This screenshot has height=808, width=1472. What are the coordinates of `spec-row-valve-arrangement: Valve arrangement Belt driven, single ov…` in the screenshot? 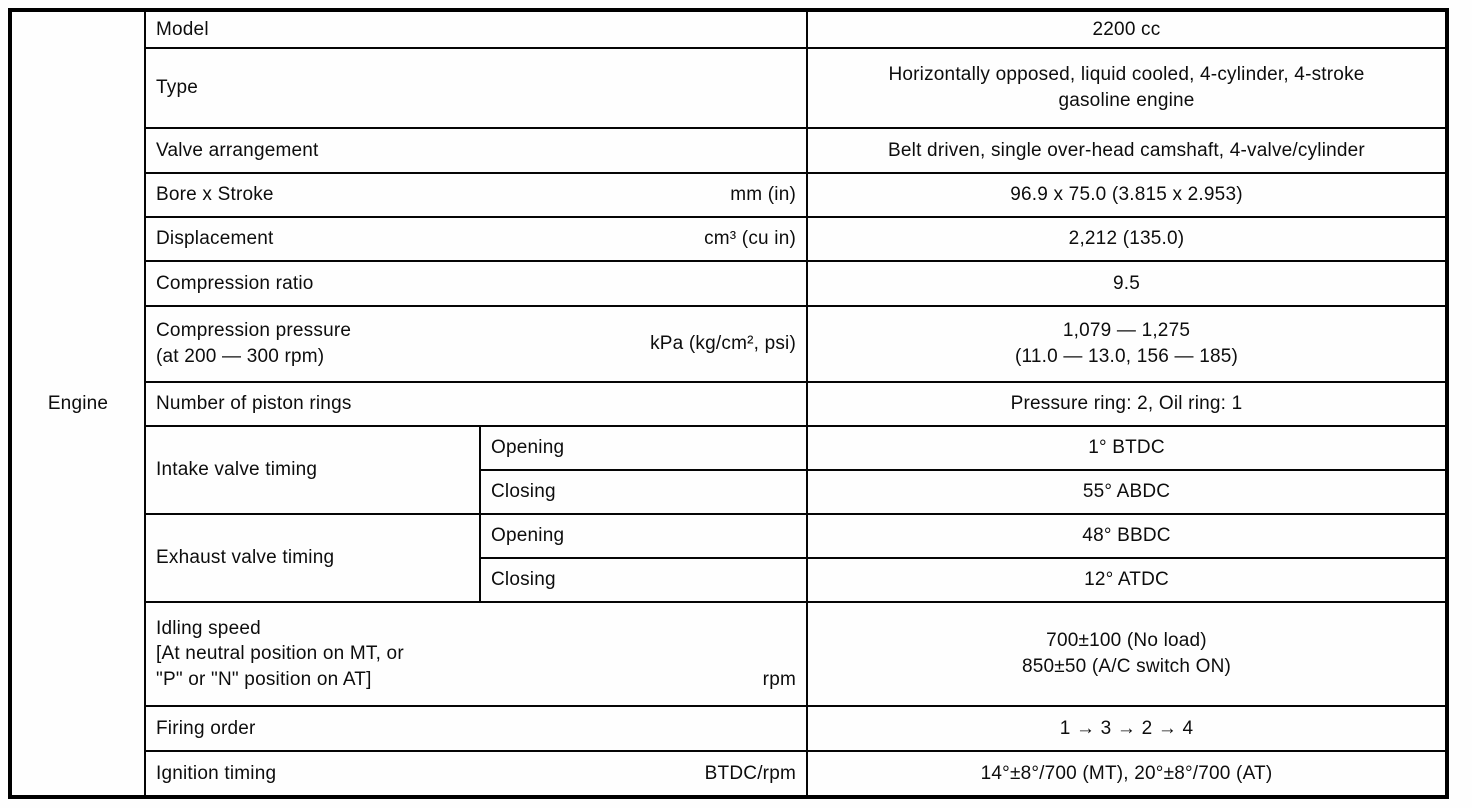 It's located at (729, 150).